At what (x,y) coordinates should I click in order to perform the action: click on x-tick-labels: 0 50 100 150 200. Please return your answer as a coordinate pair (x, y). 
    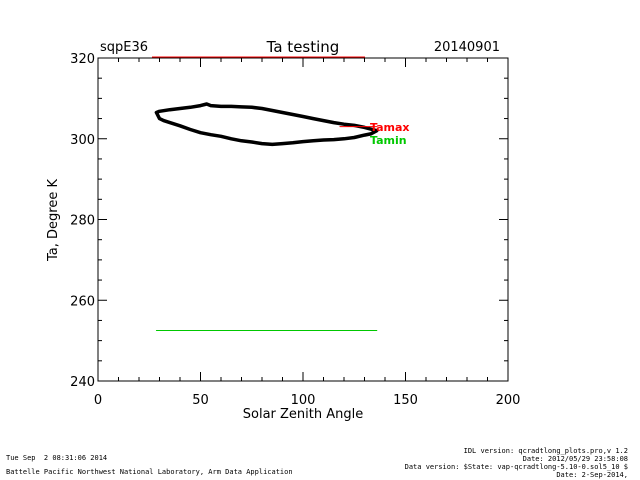
    Looking at the image, I should click on (307, 400).